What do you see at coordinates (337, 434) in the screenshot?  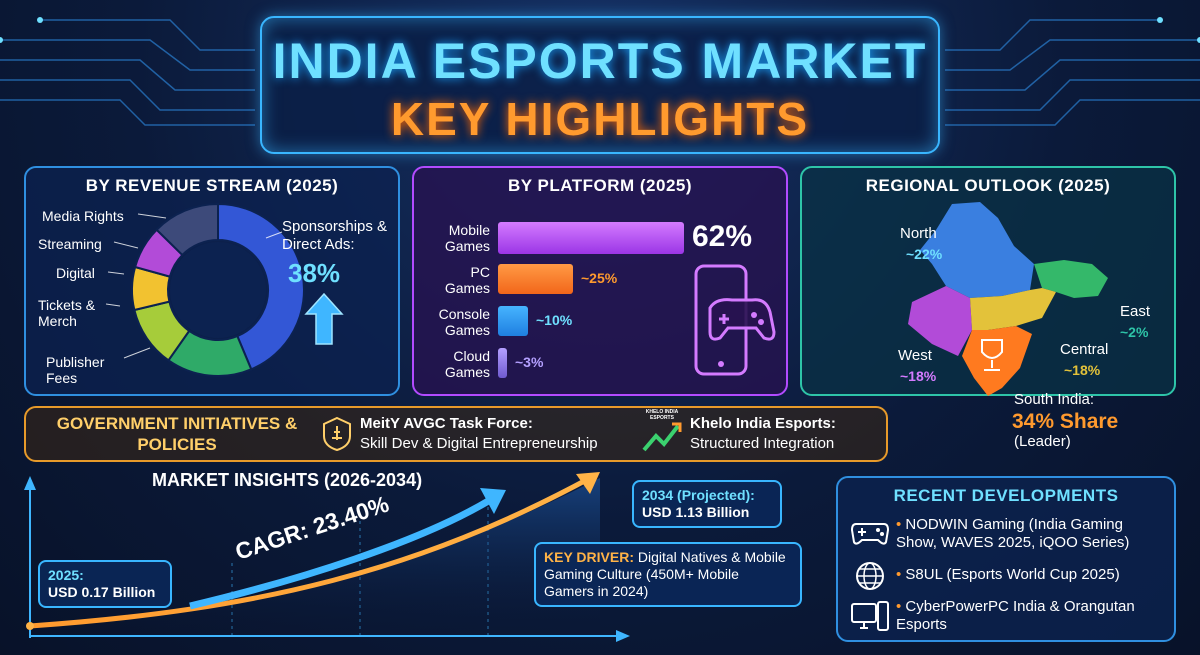 I see `emblem-icon` at bounding box center [337, 434].